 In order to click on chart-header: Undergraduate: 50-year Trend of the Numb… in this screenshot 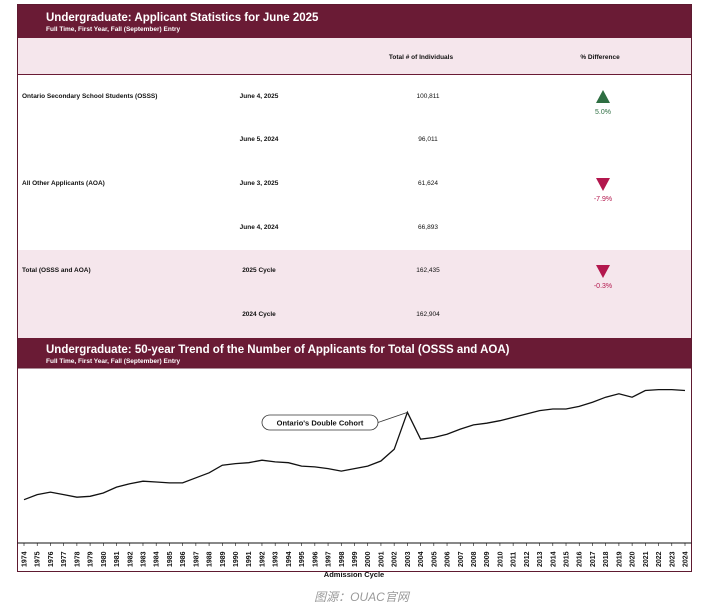, I will do `click(354, 354)`.